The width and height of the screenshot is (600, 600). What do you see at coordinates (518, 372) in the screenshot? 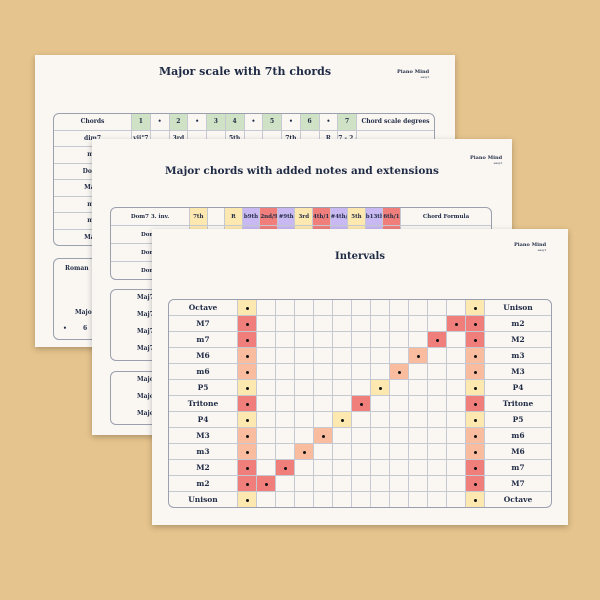
I see `right-interval-label: M3` at bounding box center [518, 372].